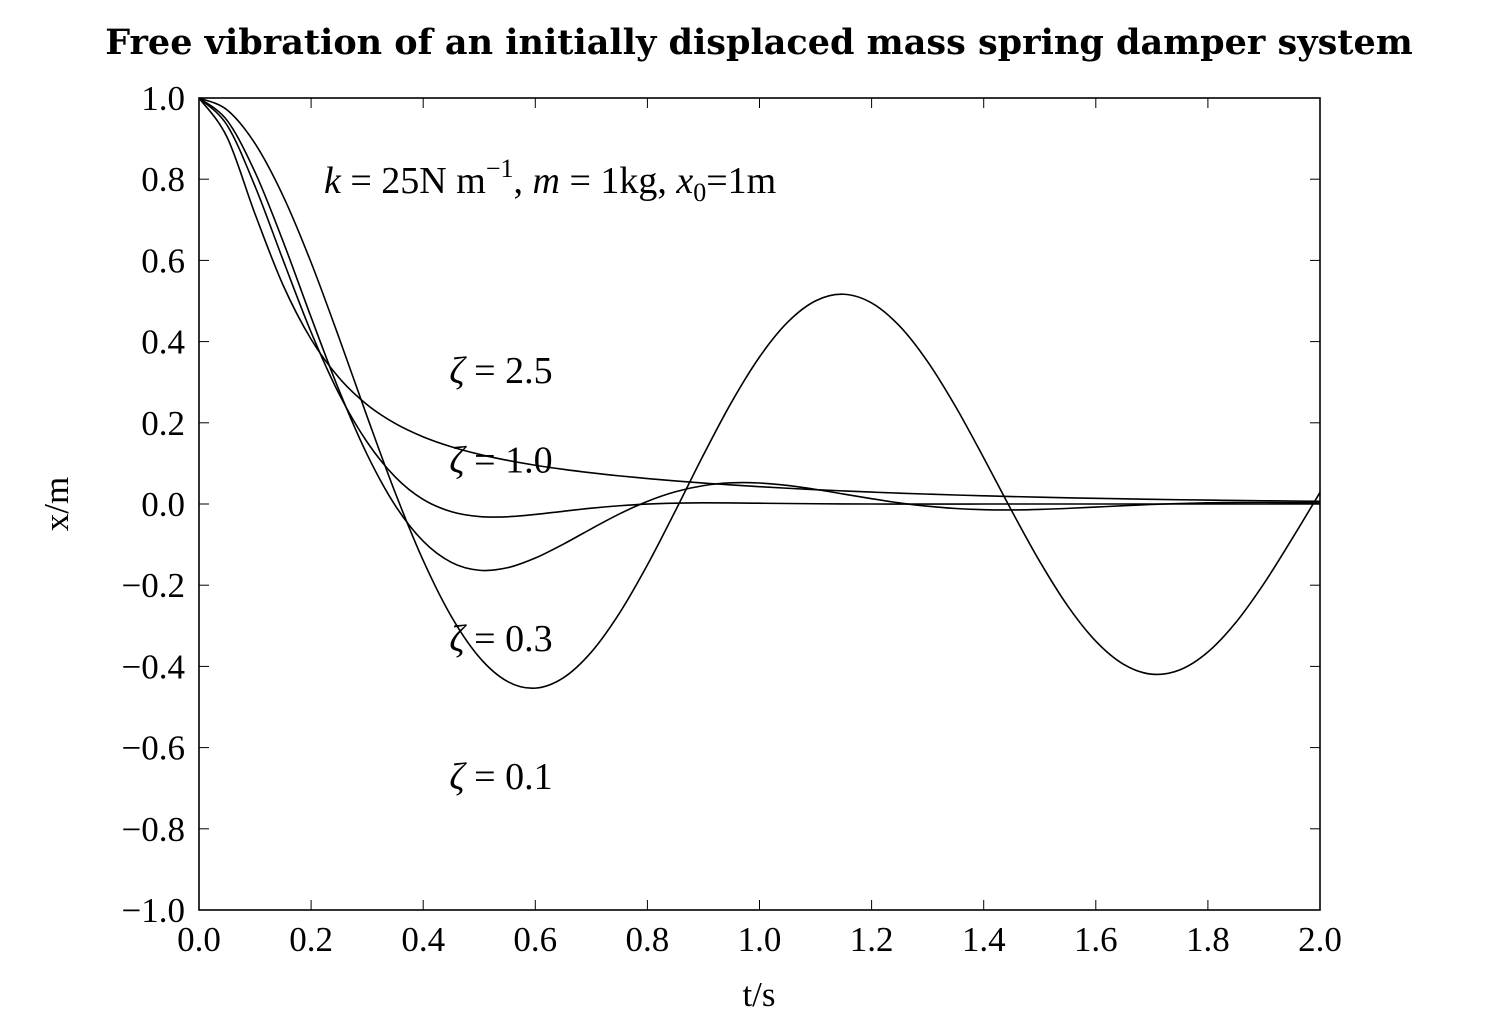 This screenshot has height=1026, width=1504. I want to click on zeta-value: = 0.3, so click(509, 639).